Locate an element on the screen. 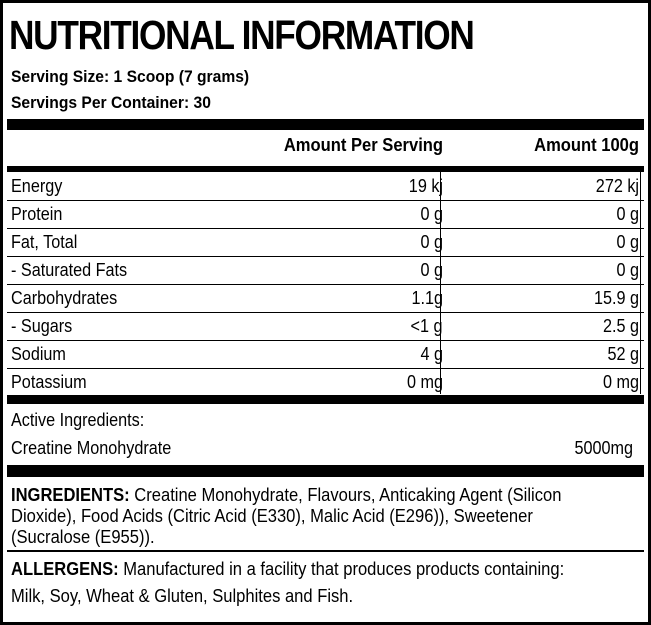  per-serving-value: 4 g is located at coordinates (431, 354).